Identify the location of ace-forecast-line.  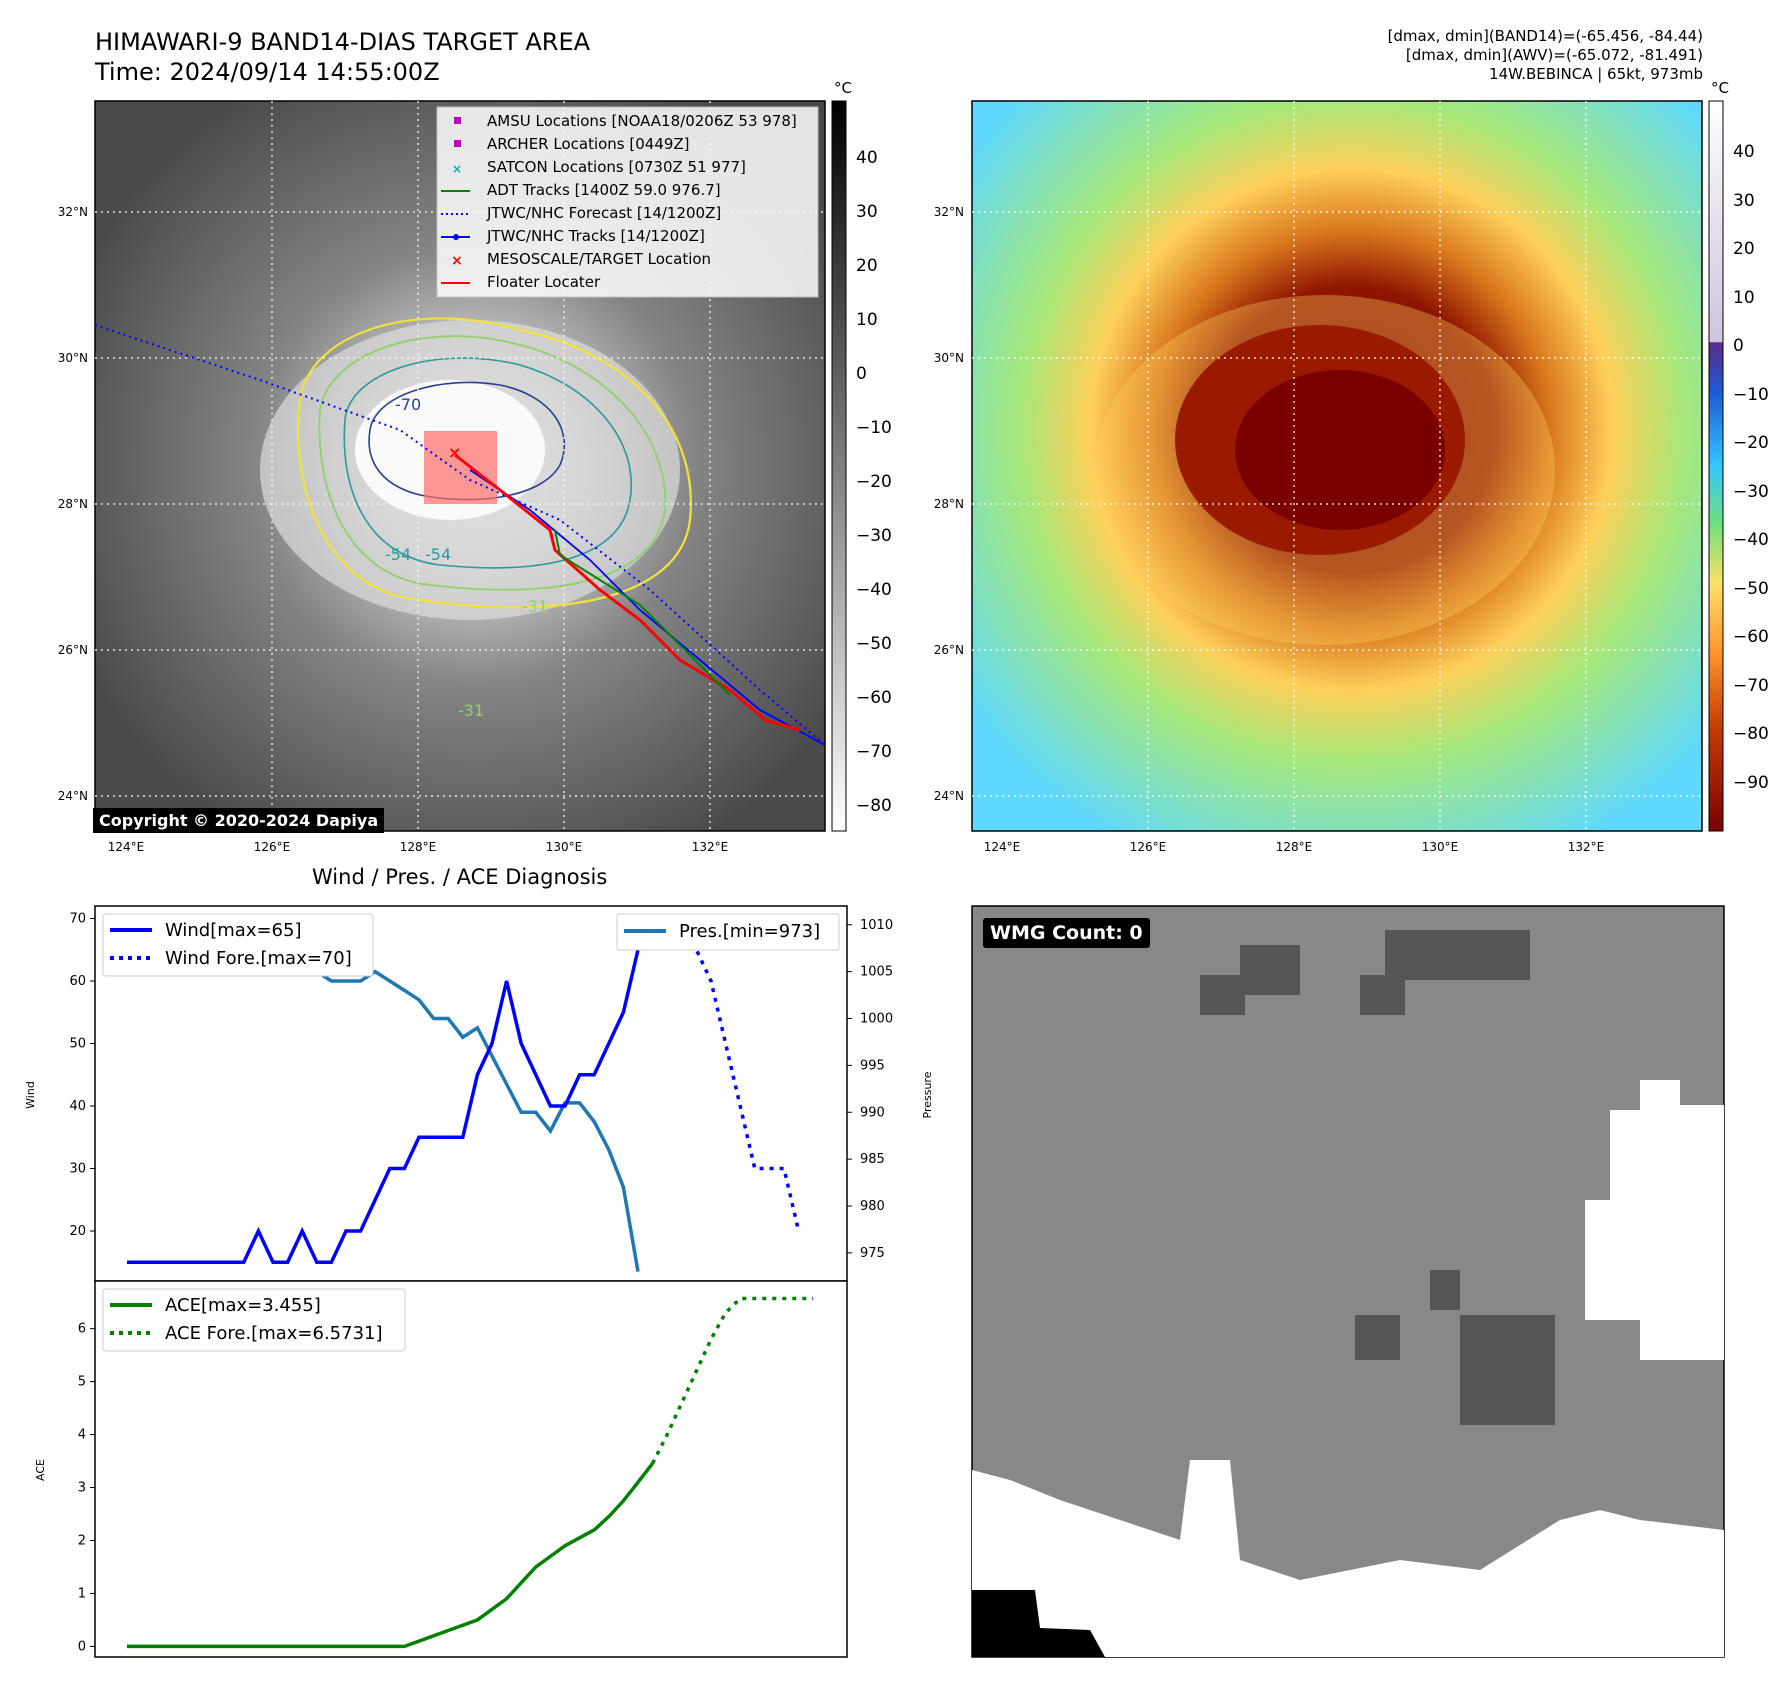
(732, 1380).